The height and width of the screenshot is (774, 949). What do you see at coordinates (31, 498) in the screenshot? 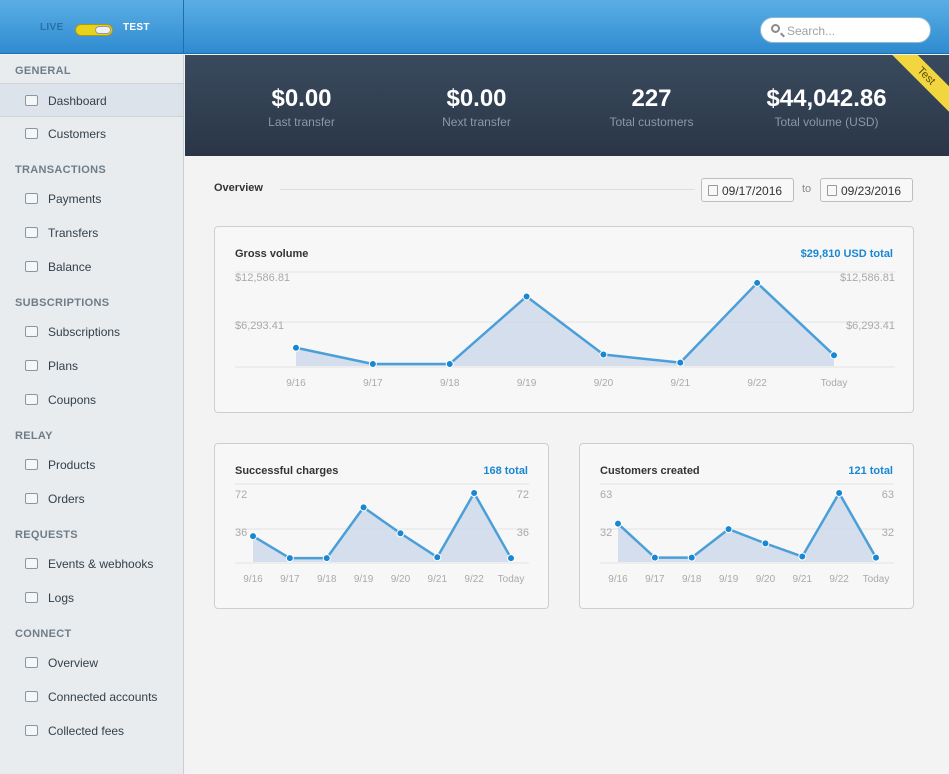
I see `basket-icon` at bounding box center [31, 498].